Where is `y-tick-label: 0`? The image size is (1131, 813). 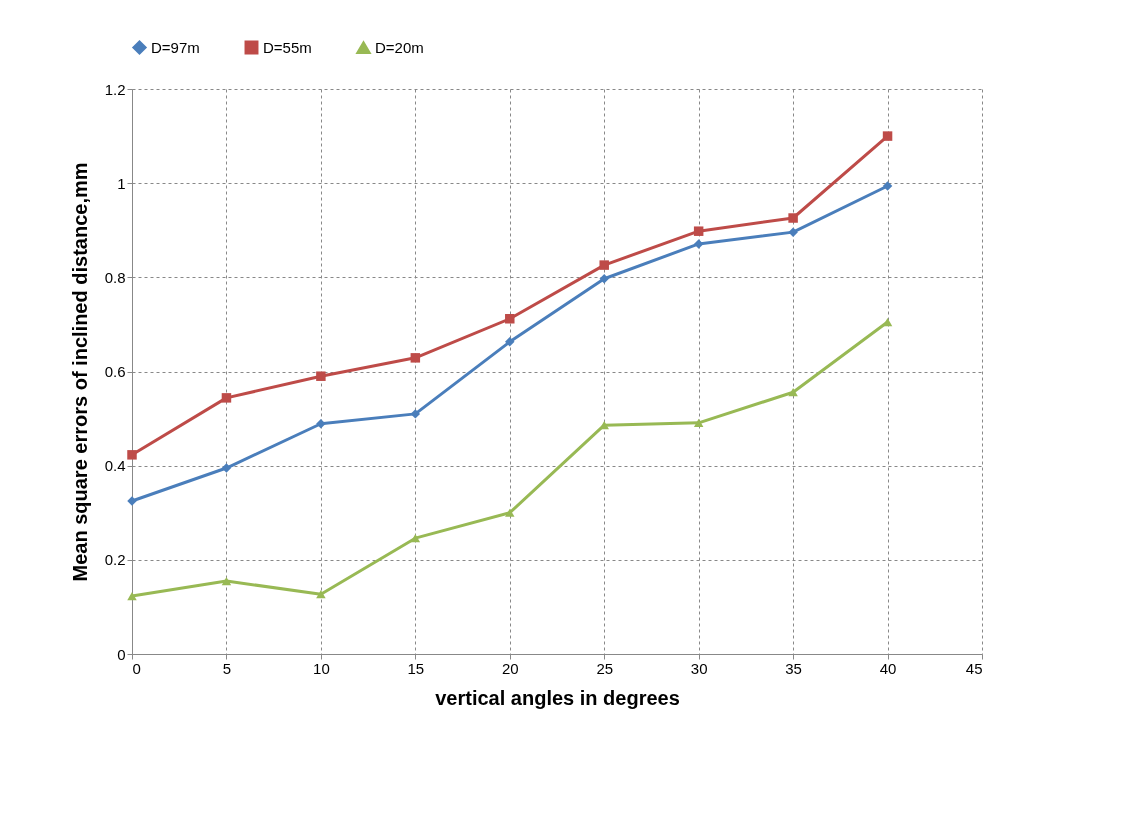
y-tick-label: 0 is located at coordinates (121, 654).